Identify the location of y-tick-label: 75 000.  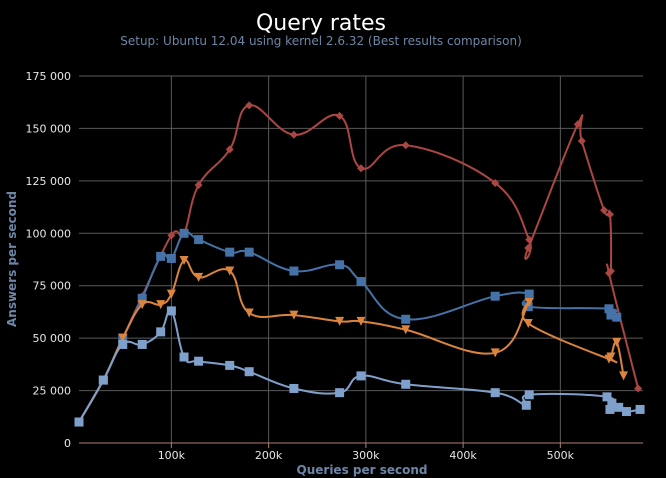
(52, 286).